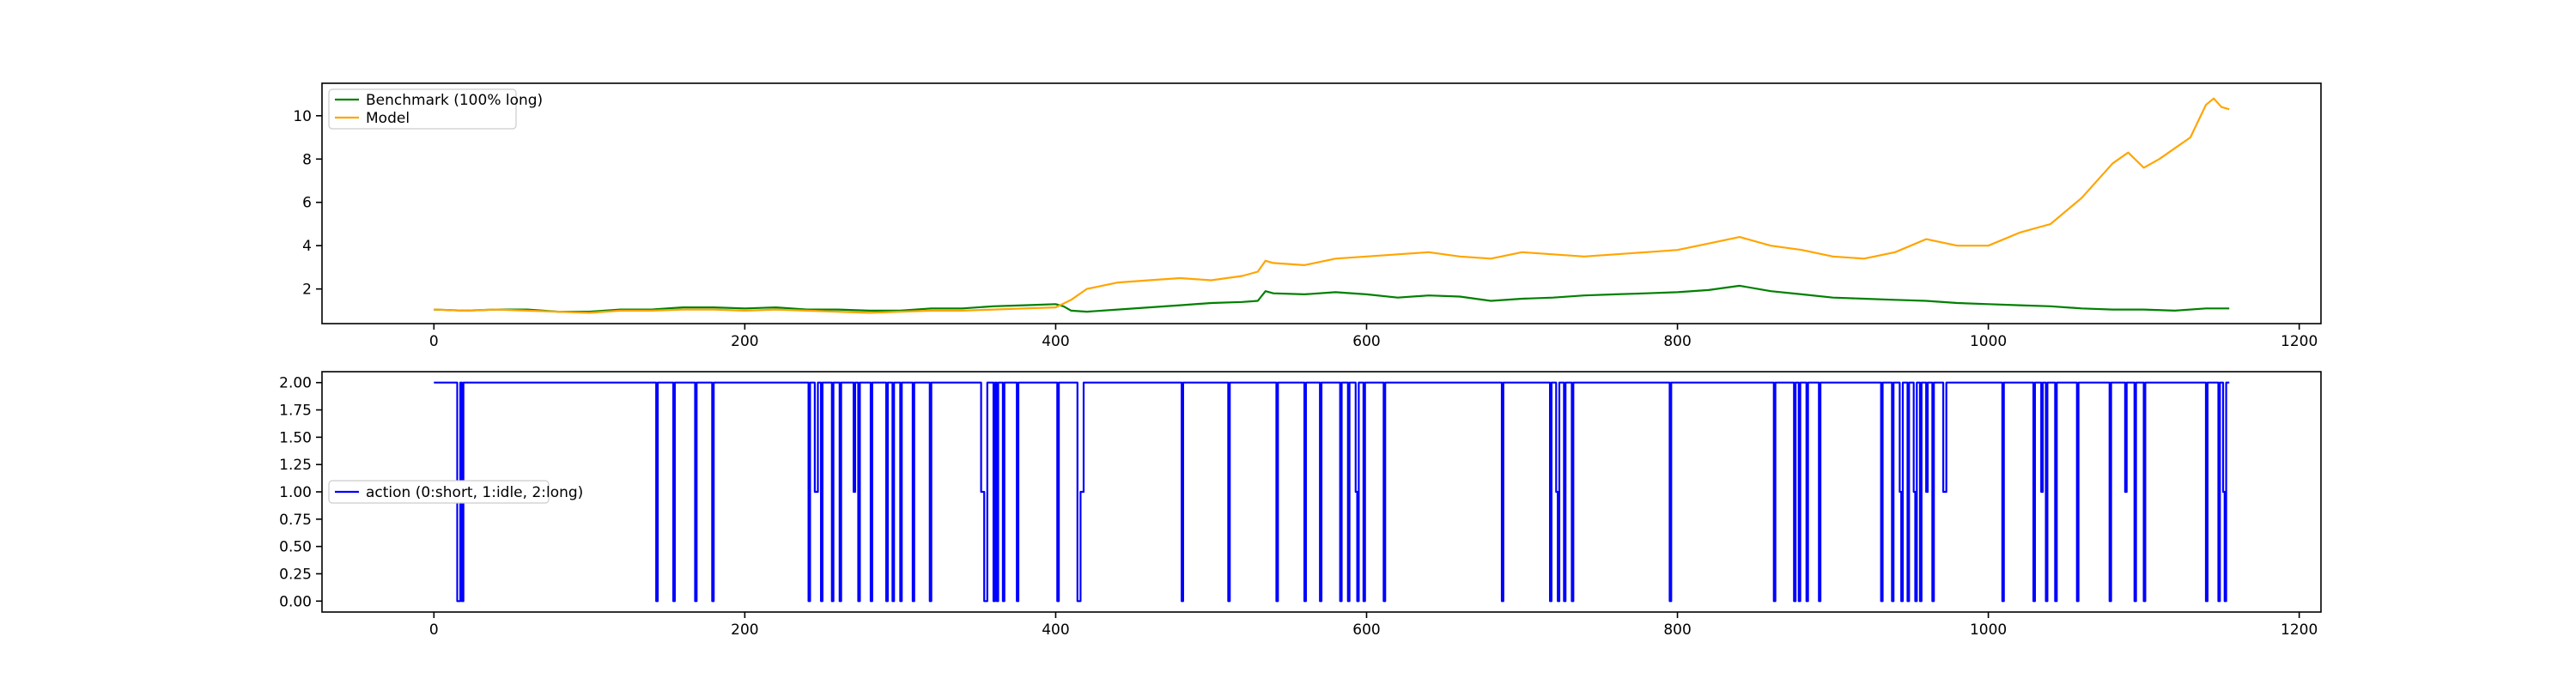 This screenshot has height=691, width=2576. I want to click on y-tick-label: 0.00, so click(295, 601).